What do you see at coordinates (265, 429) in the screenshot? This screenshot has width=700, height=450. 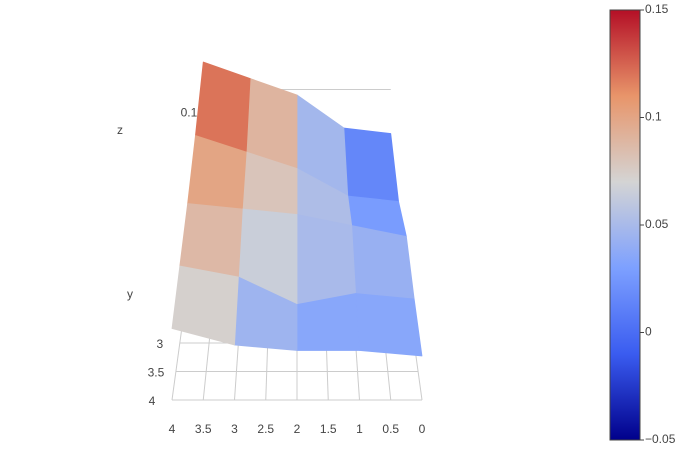 I see `x-tick-label: 2.5` at bounding box center [265, 429].